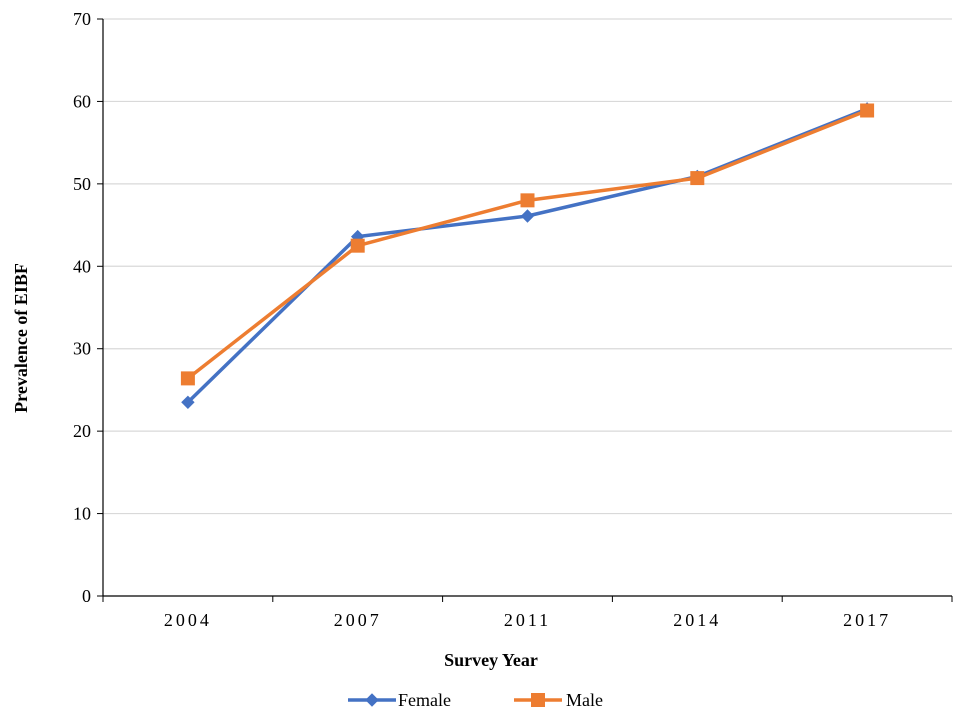 Image resolution: width=954 pixels, height=716 pixels. What do you see at coordinates (82, 349) in the screenshot?
I see `y-tick-label: 30` at bounding box center [82, 349].